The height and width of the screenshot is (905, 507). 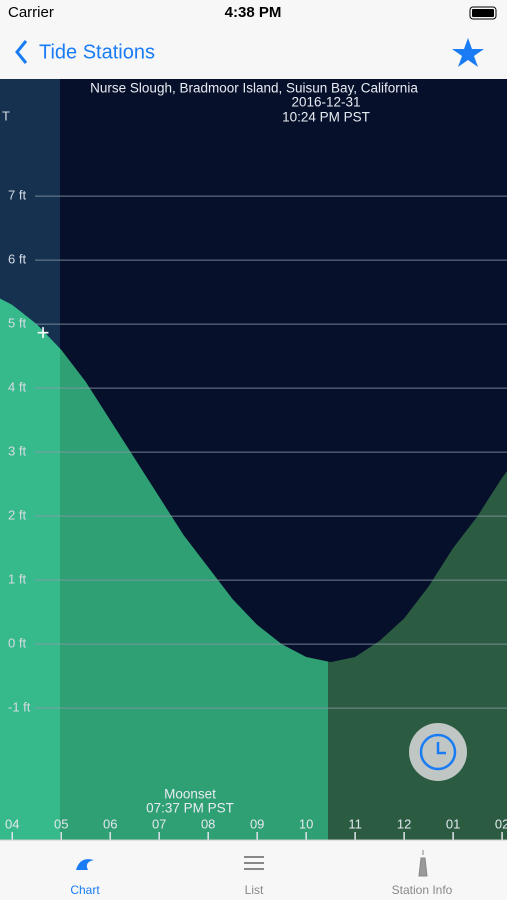 I want to click on clock: 4:38 PM, so click(x=253, y=12).